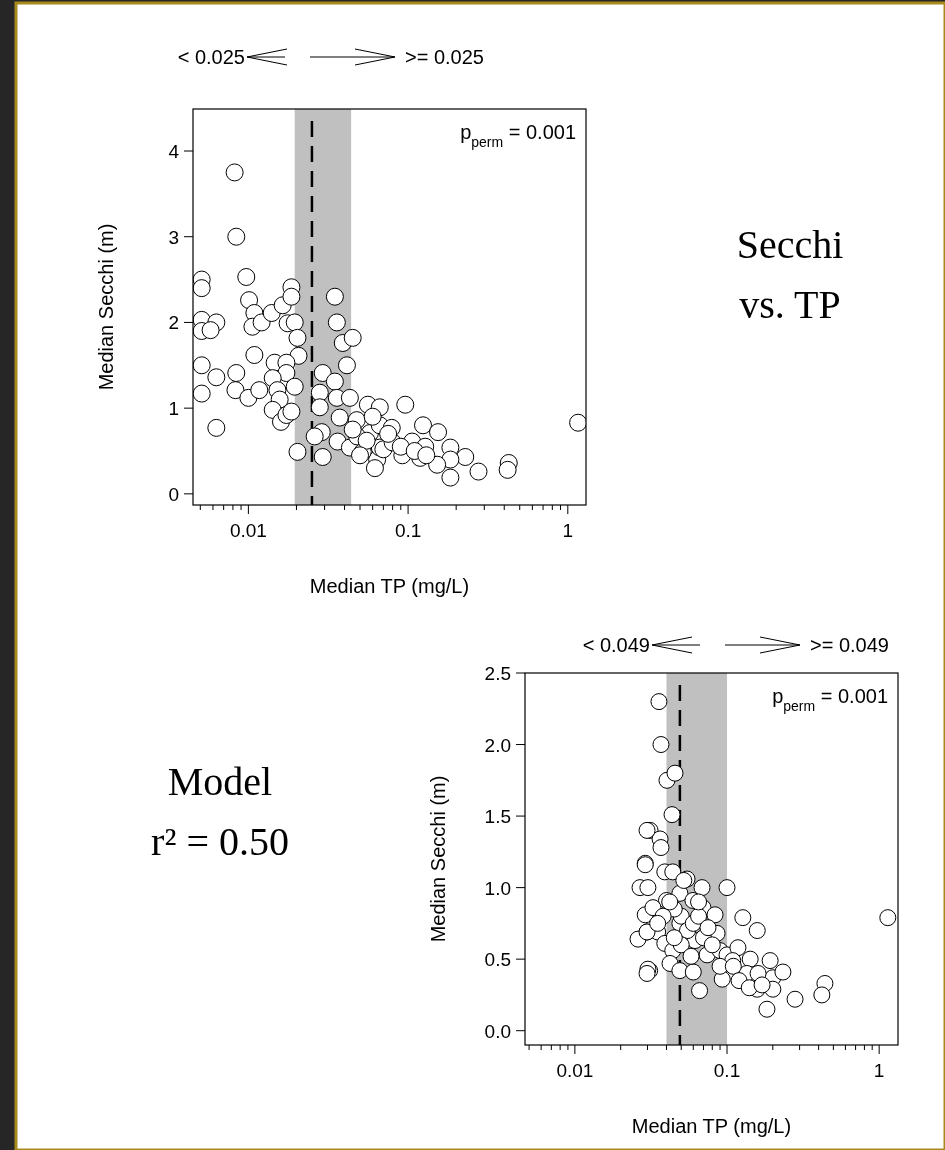  Describe the element at coordinates (173, 237) in the screenshot. I see `y-tick-label: 3` at that location.